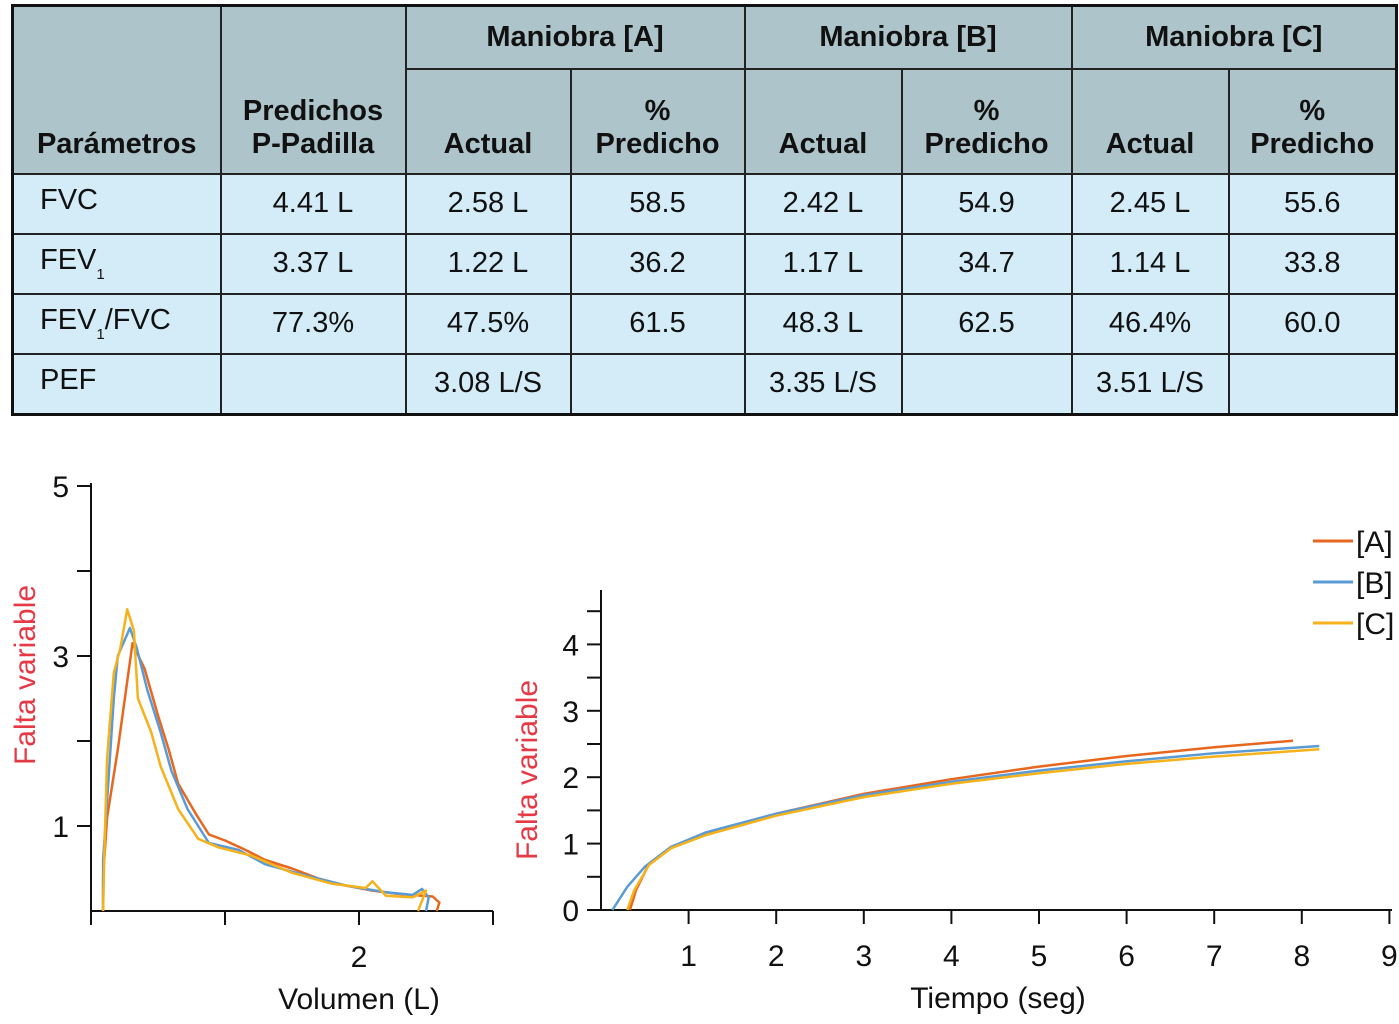  I want to click on x-tick-label: 9, so click(1389, 956).